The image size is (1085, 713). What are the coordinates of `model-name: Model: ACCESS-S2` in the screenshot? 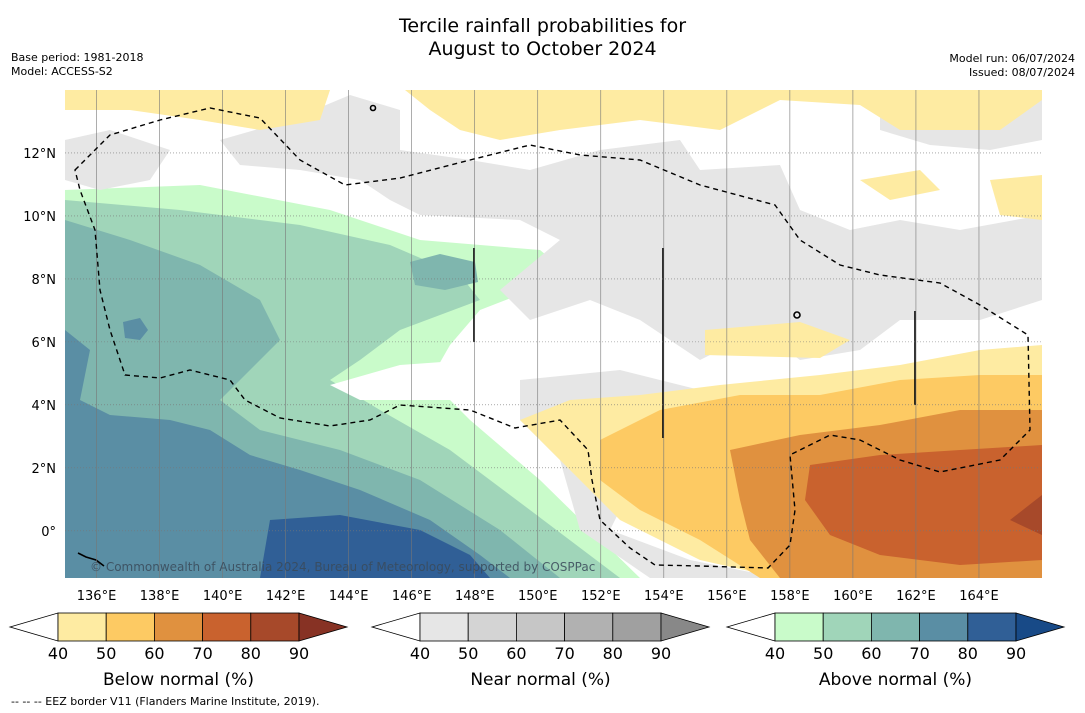 It's located at (62, 71).